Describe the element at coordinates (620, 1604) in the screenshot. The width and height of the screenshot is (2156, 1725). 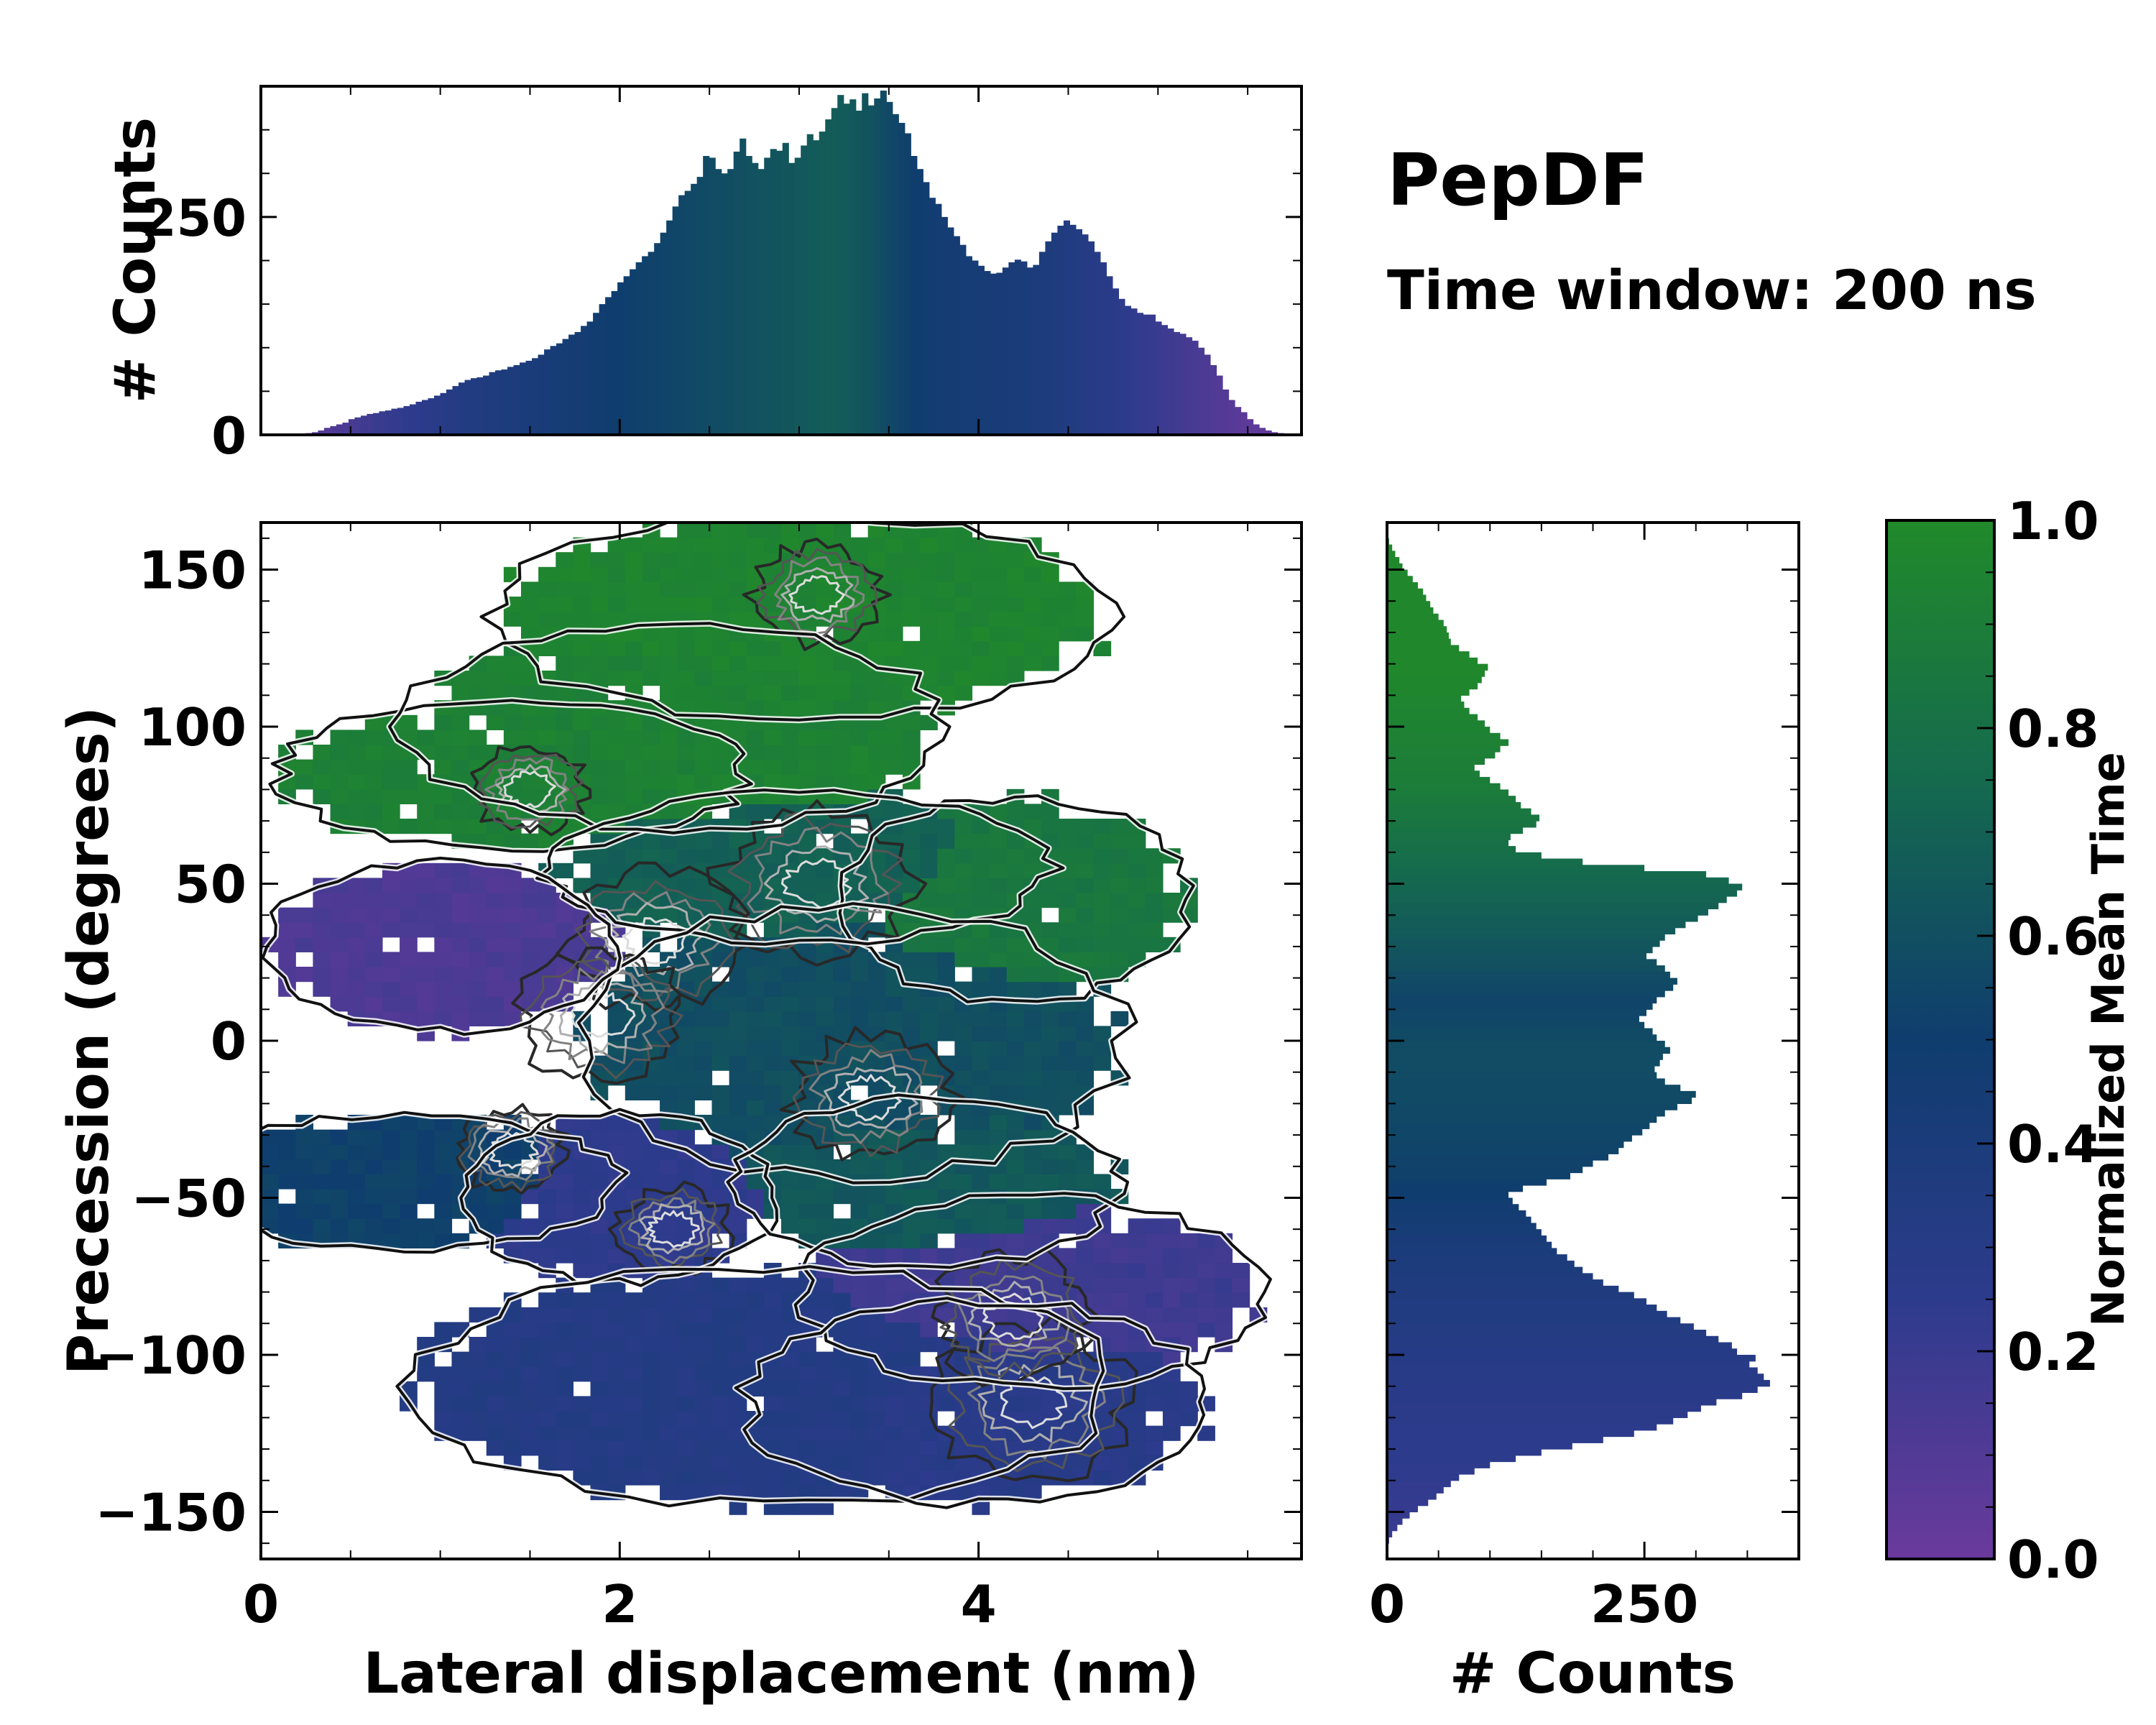
I see `heatmap-xtick-label: 2` at that location.